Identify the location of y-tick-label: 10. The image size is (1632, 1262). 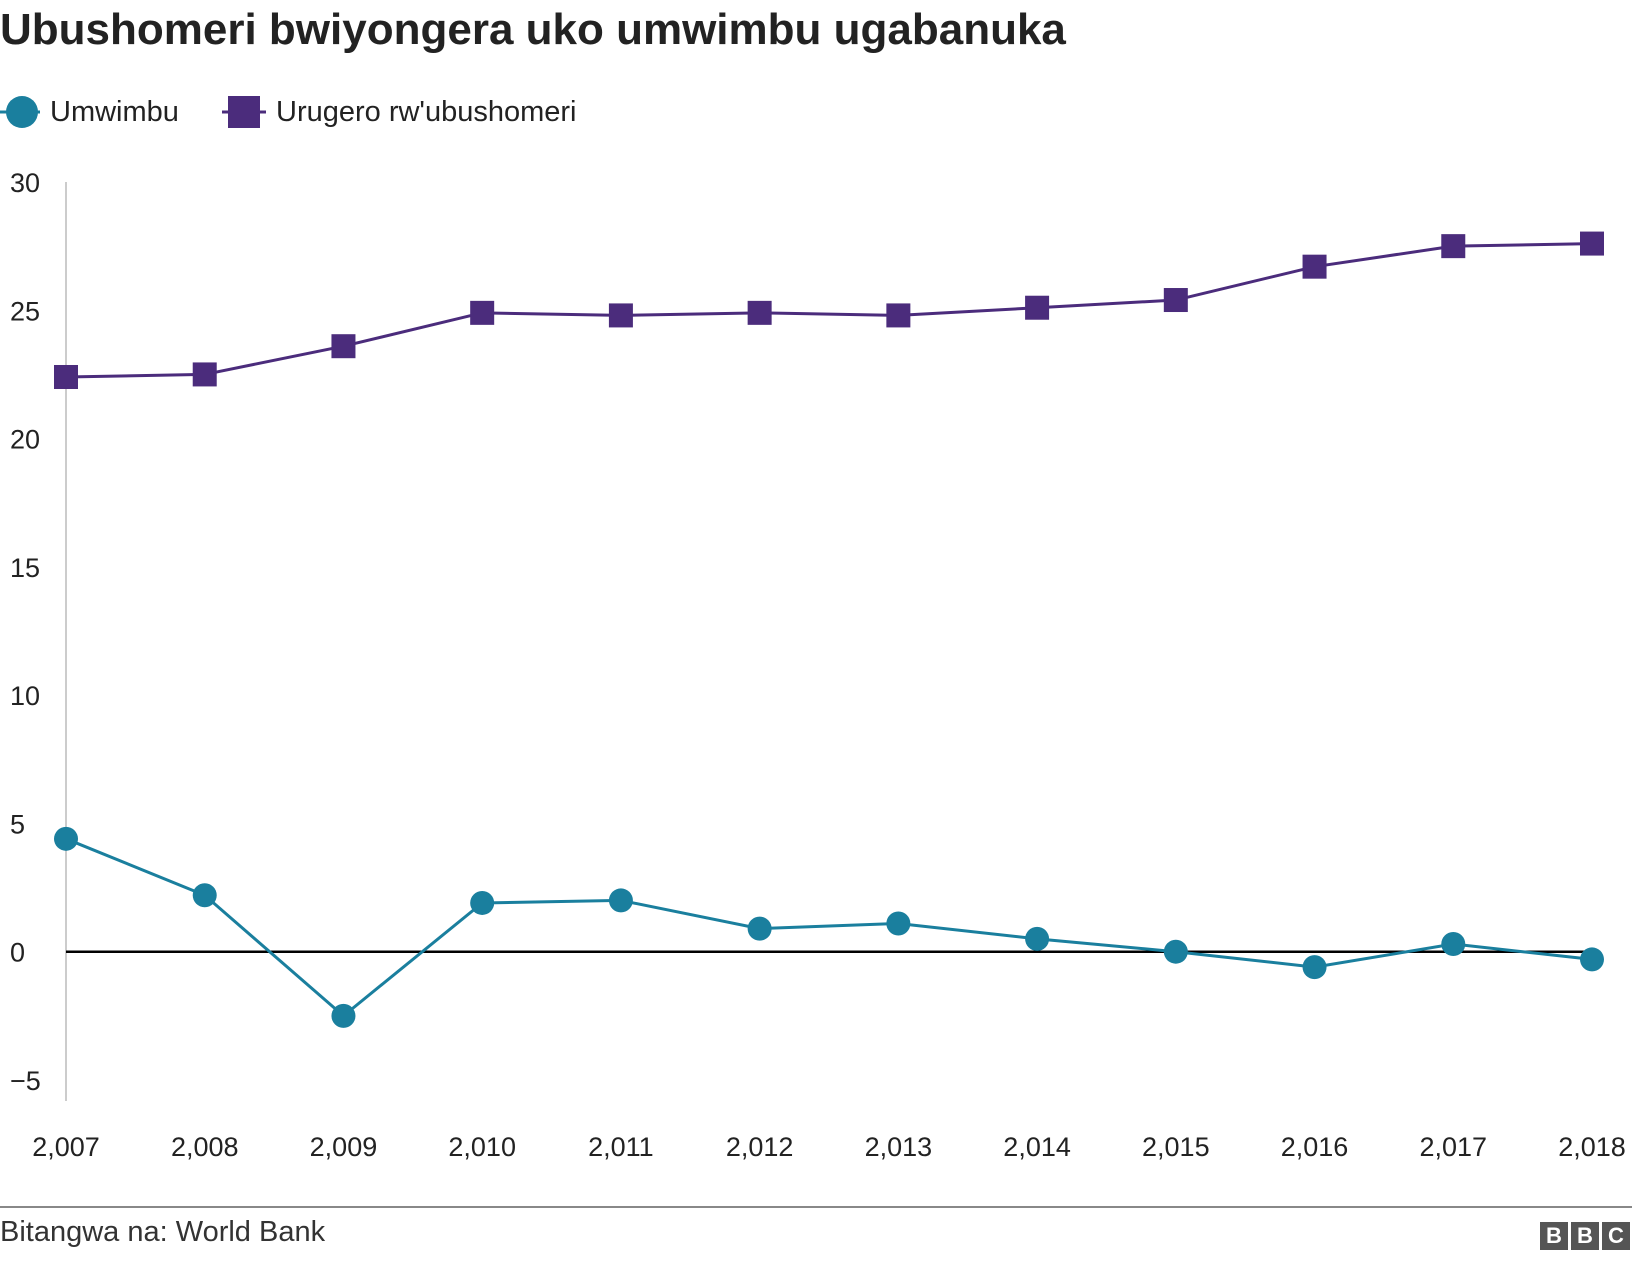
(25, 696).